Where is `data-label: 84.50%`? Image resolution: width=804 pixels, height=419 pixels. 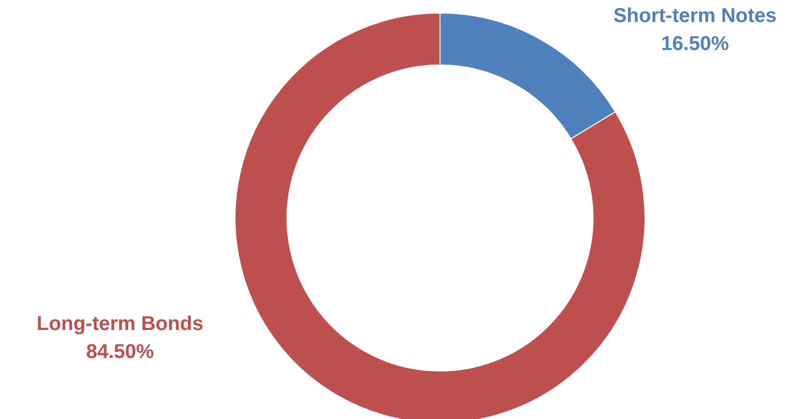 data-label: 84.50% is located at coordinates (120, 352).